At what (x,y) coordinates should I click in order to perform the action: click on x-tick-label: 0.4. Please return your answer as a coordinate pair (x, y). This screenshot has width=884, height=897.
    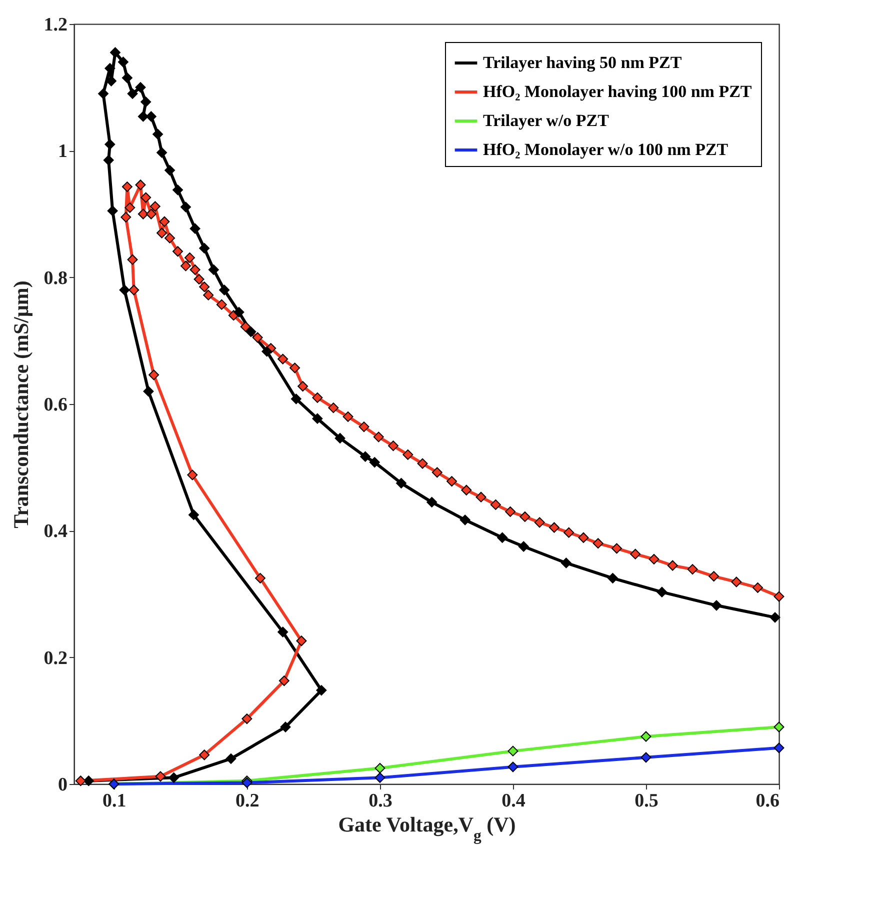
    Looking at the image, I should click on (514, 801).